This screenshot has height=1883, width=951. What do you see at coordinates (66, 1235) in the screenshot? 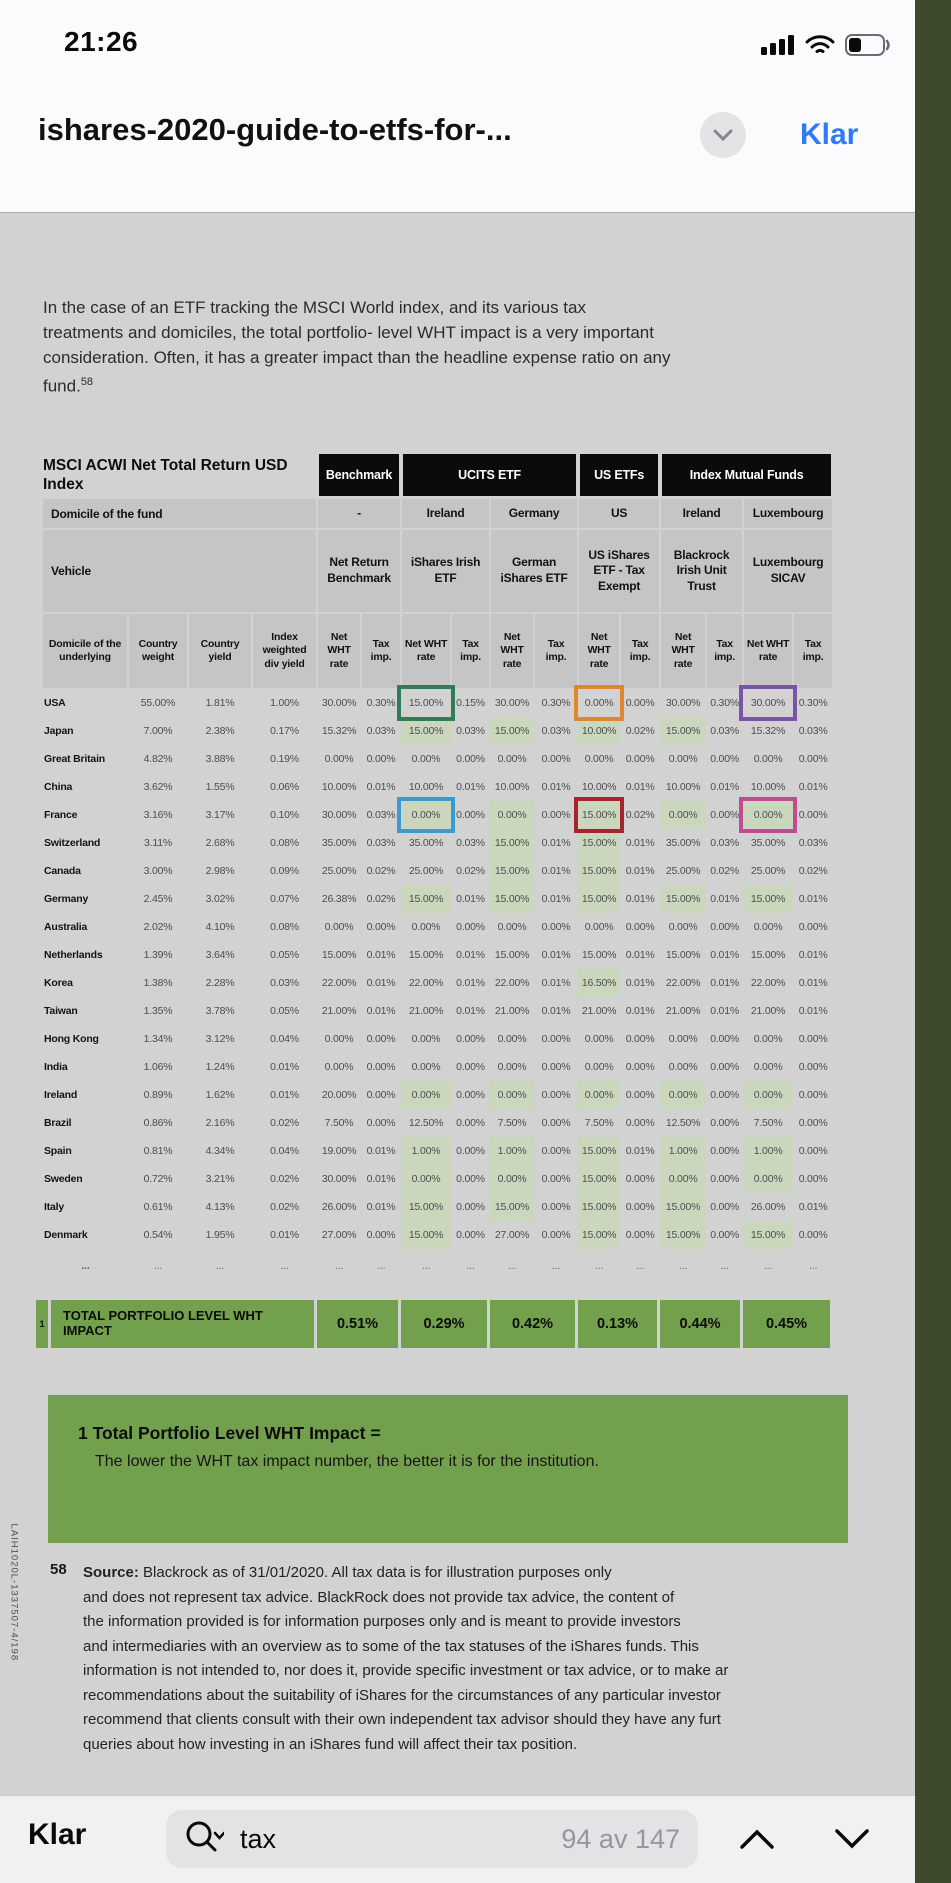
I see `row-label: Denmark` at bounding box center [66, 1235].